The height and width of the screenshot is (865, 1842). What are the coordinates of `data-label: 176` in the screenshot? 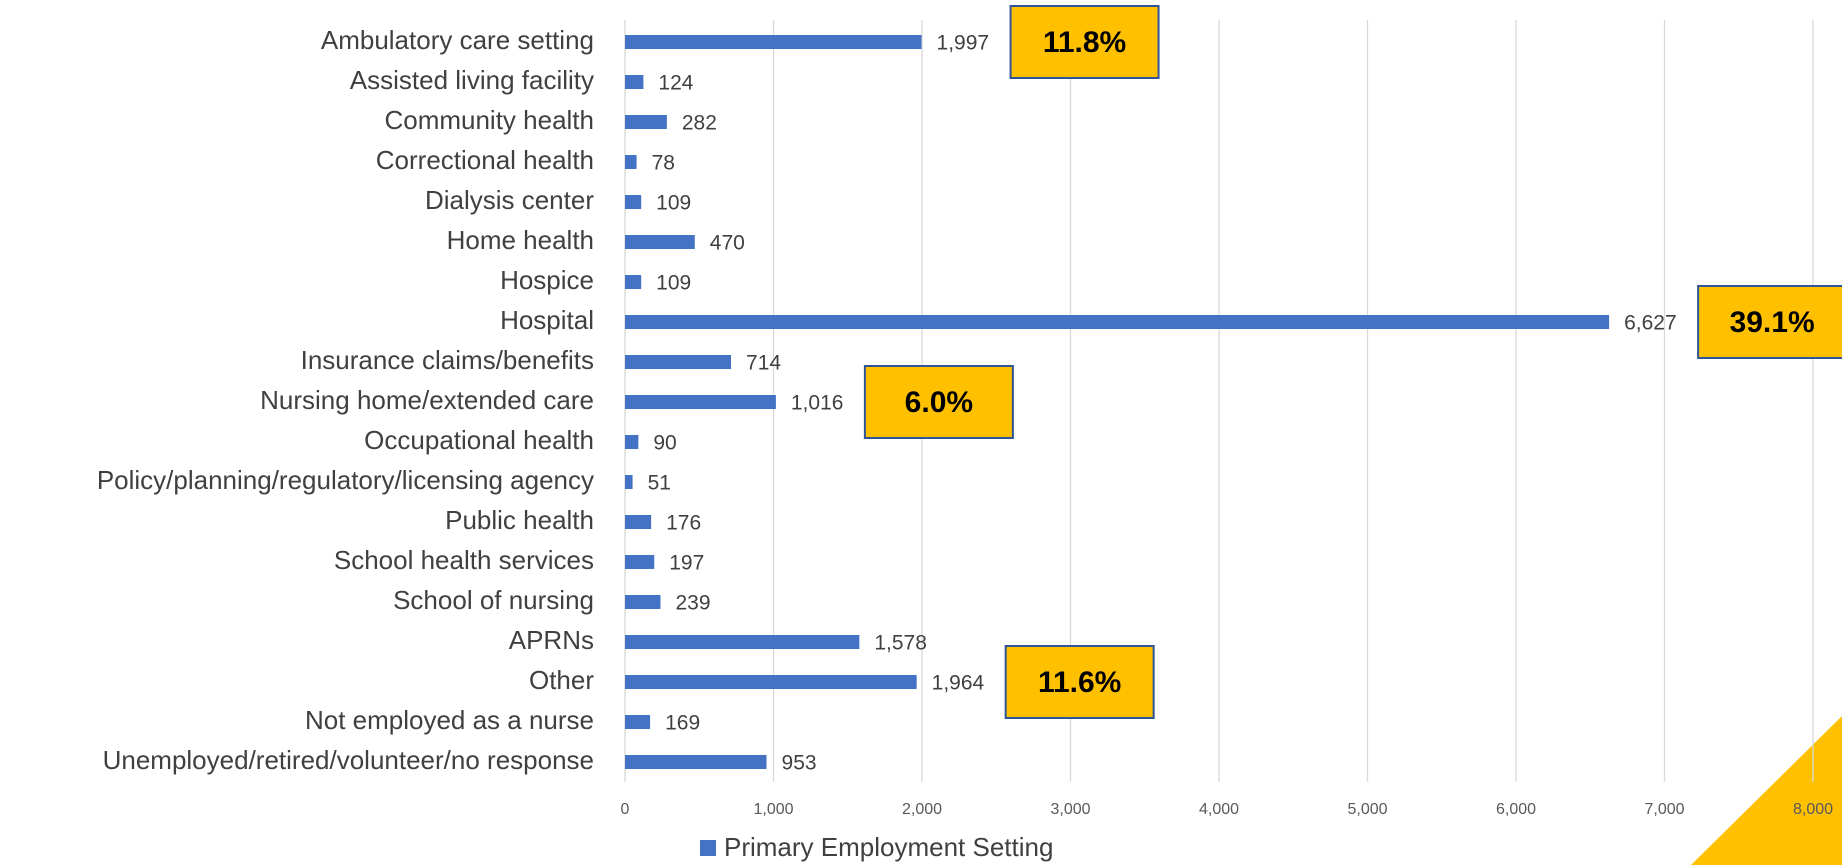 It's located at (683, 523).